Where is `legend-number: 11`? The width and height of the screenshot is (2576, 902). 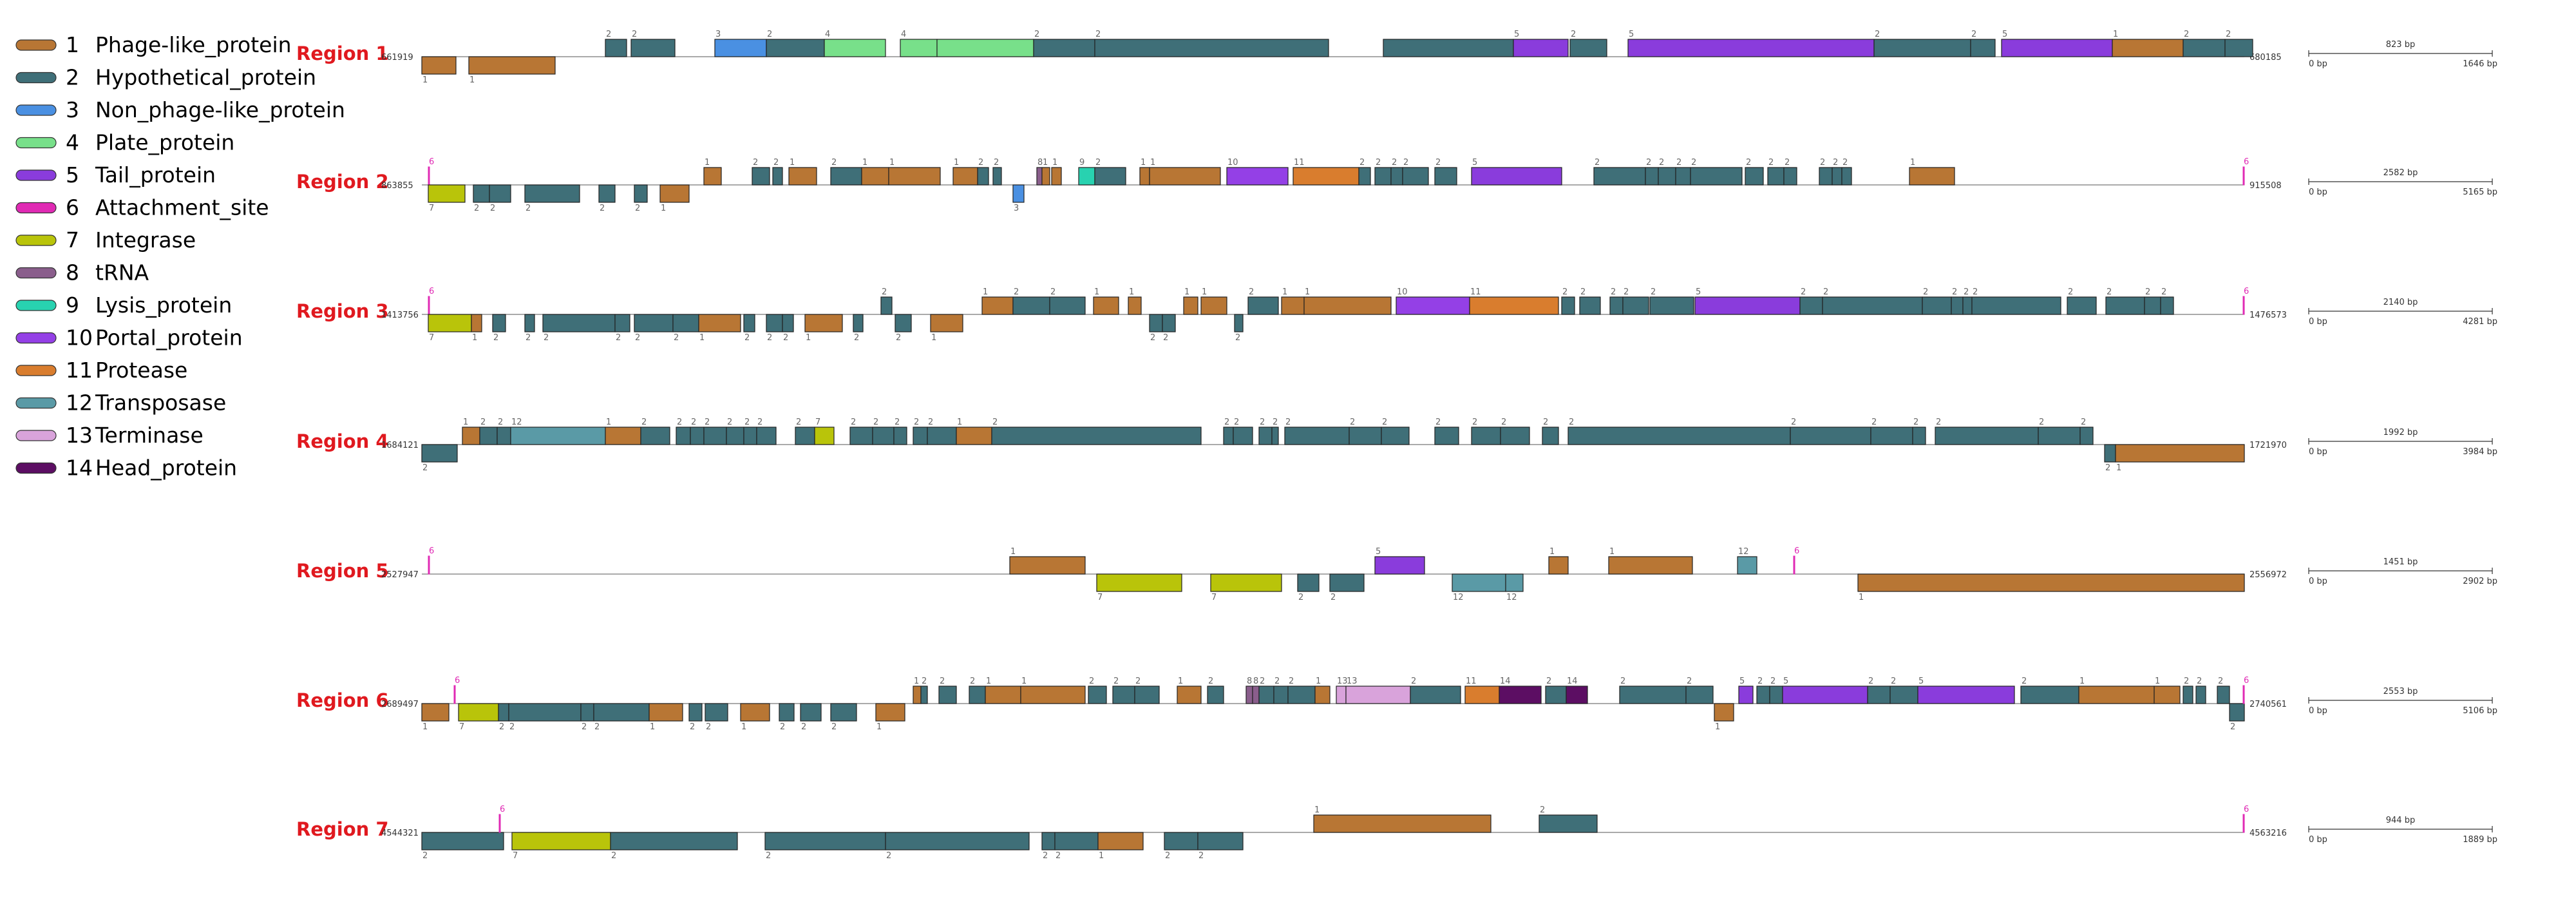
legend-number: 11 is located at coordinates (79, 370).